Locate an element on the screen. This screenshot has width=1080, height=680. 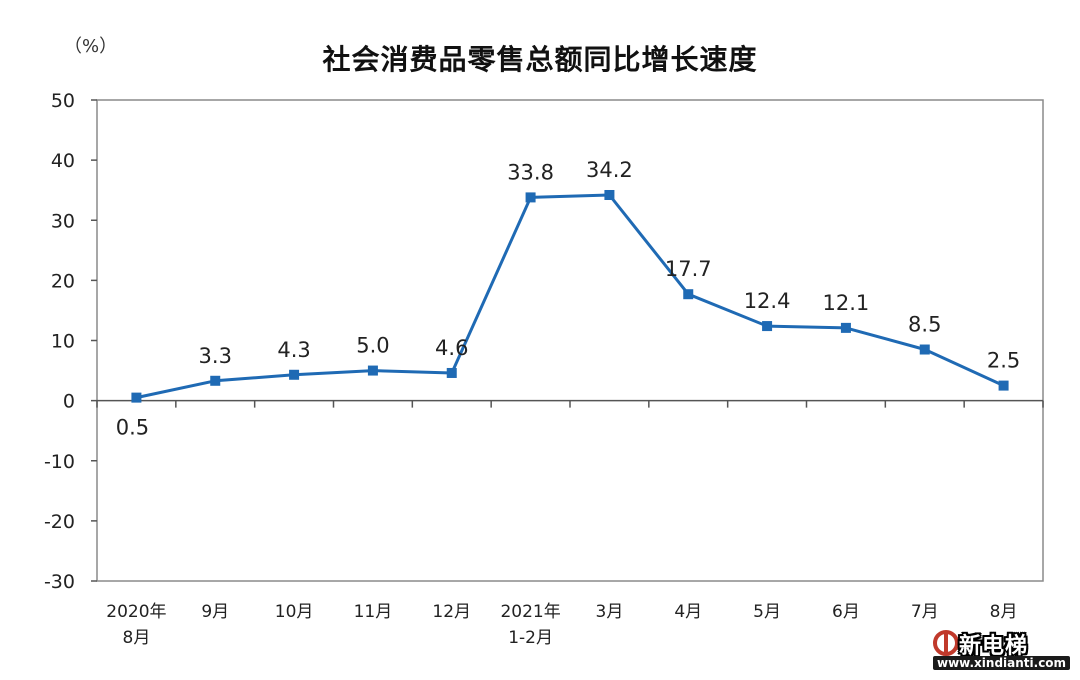
y-tick-label: 10 is located at coordinates (63, 342).